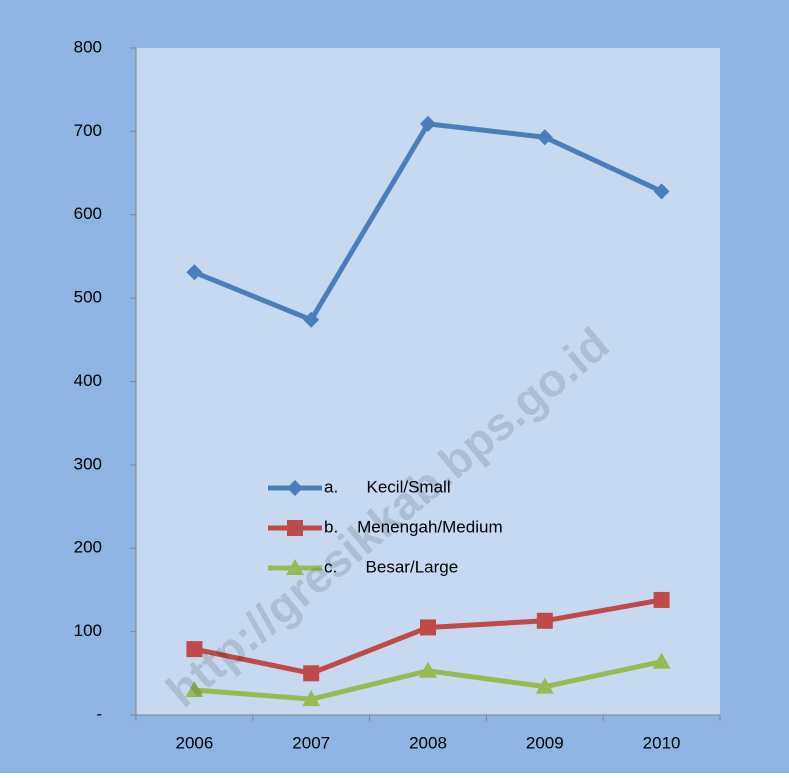 The image size is (789, 778). What do you see at coordinates (391, 566) in the screenshot?
I see `legend-label: c. Besar/Large` at bounding box center [391, 566].